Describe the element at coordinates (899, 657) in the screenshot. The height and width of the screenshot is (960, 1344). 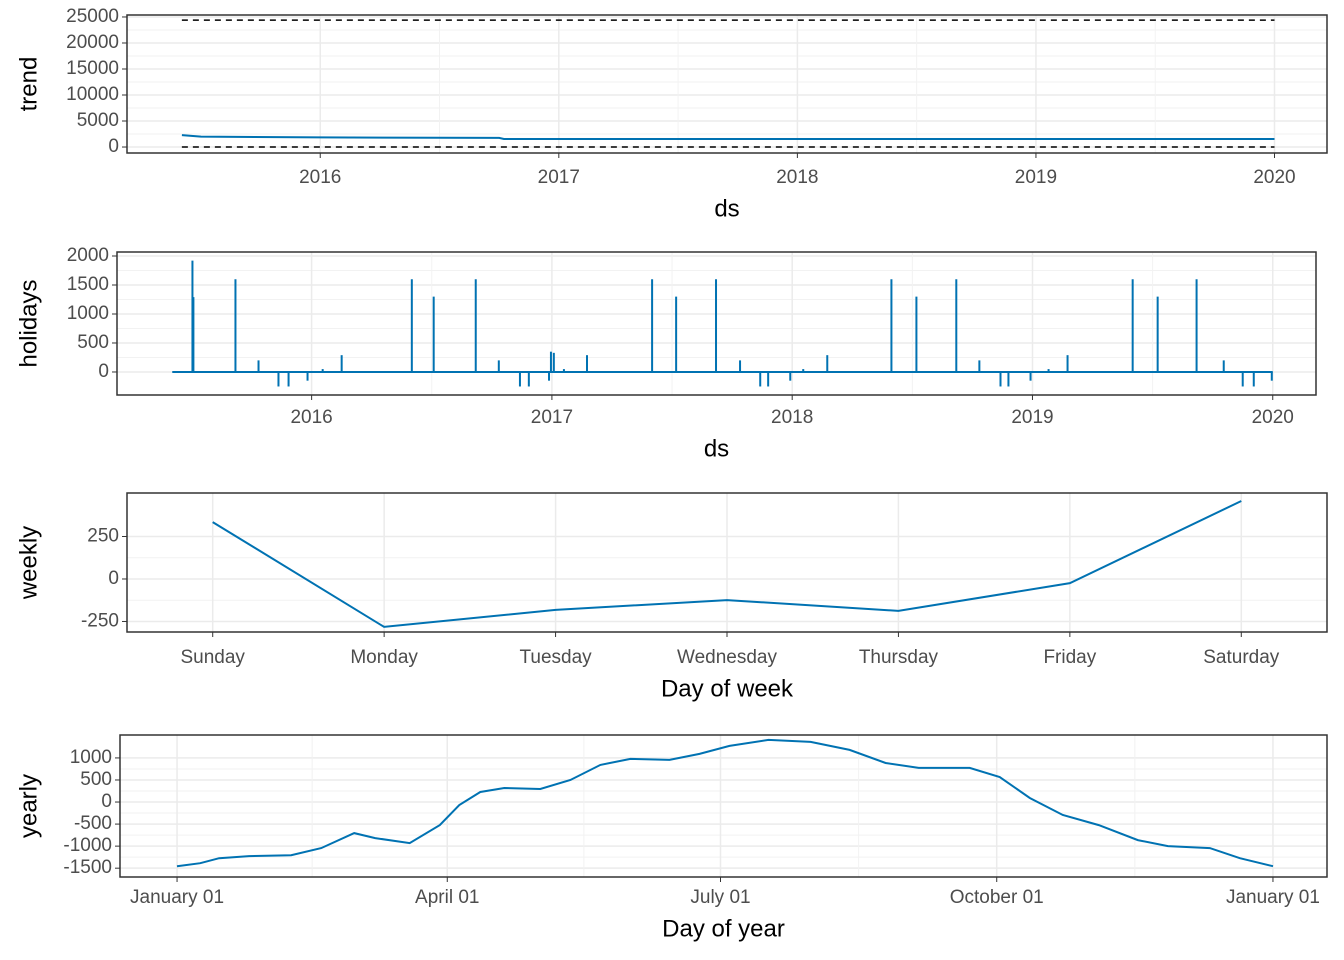
I see `x-tick-label: Thursday` at that location.